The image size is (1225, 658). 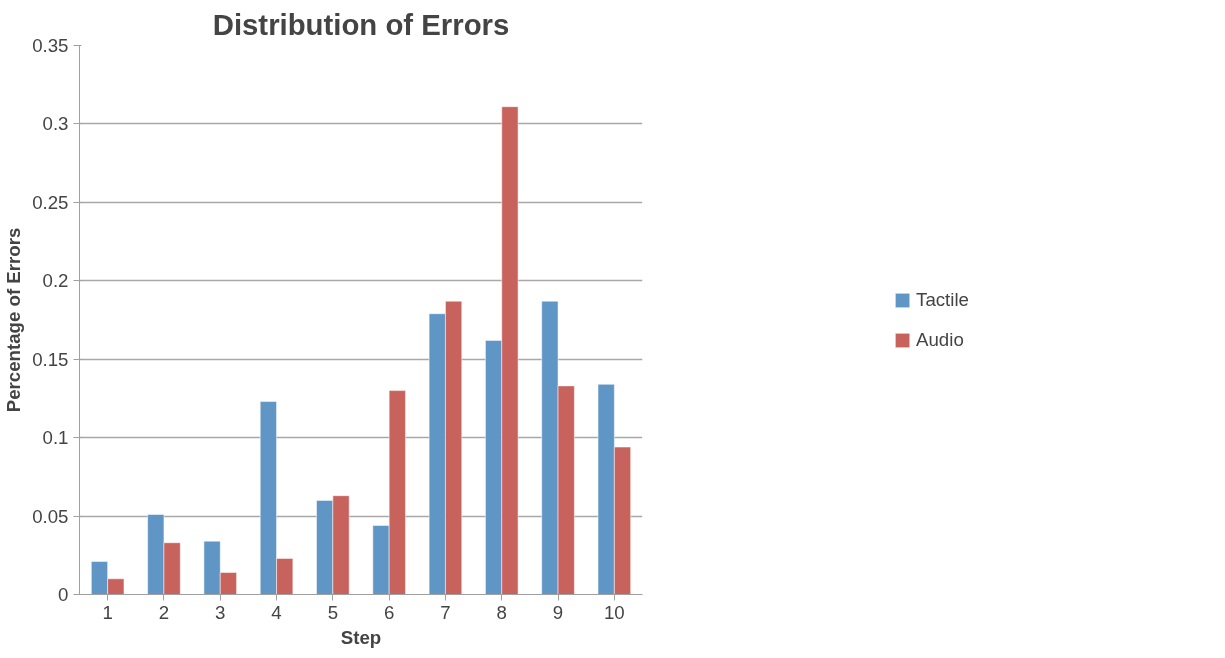 I want to click on x-tick-label: 6, so click(x=389, y=612).